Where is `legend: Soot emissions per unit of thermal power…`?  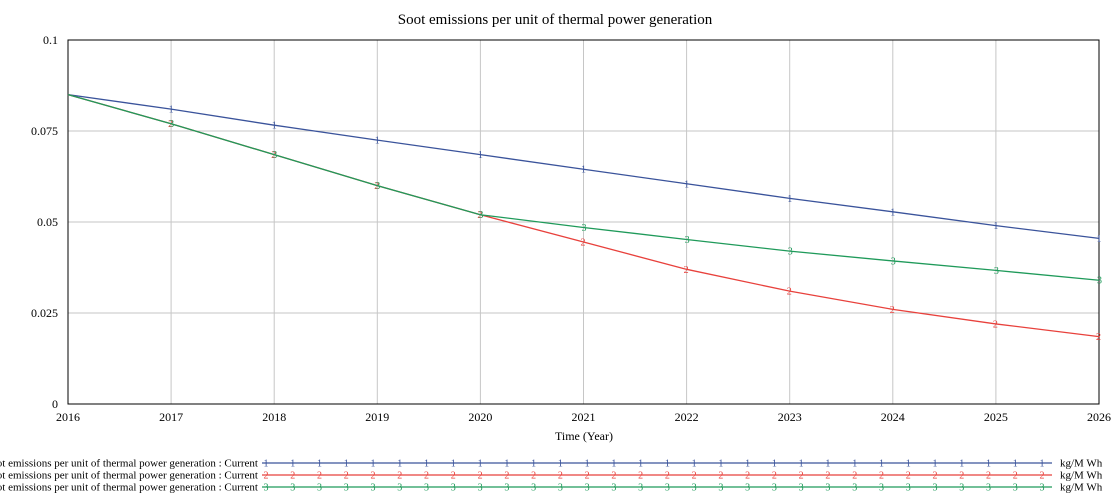 legend: Soot emissions per unit of thermal power… is located at coordinates (551, 476).